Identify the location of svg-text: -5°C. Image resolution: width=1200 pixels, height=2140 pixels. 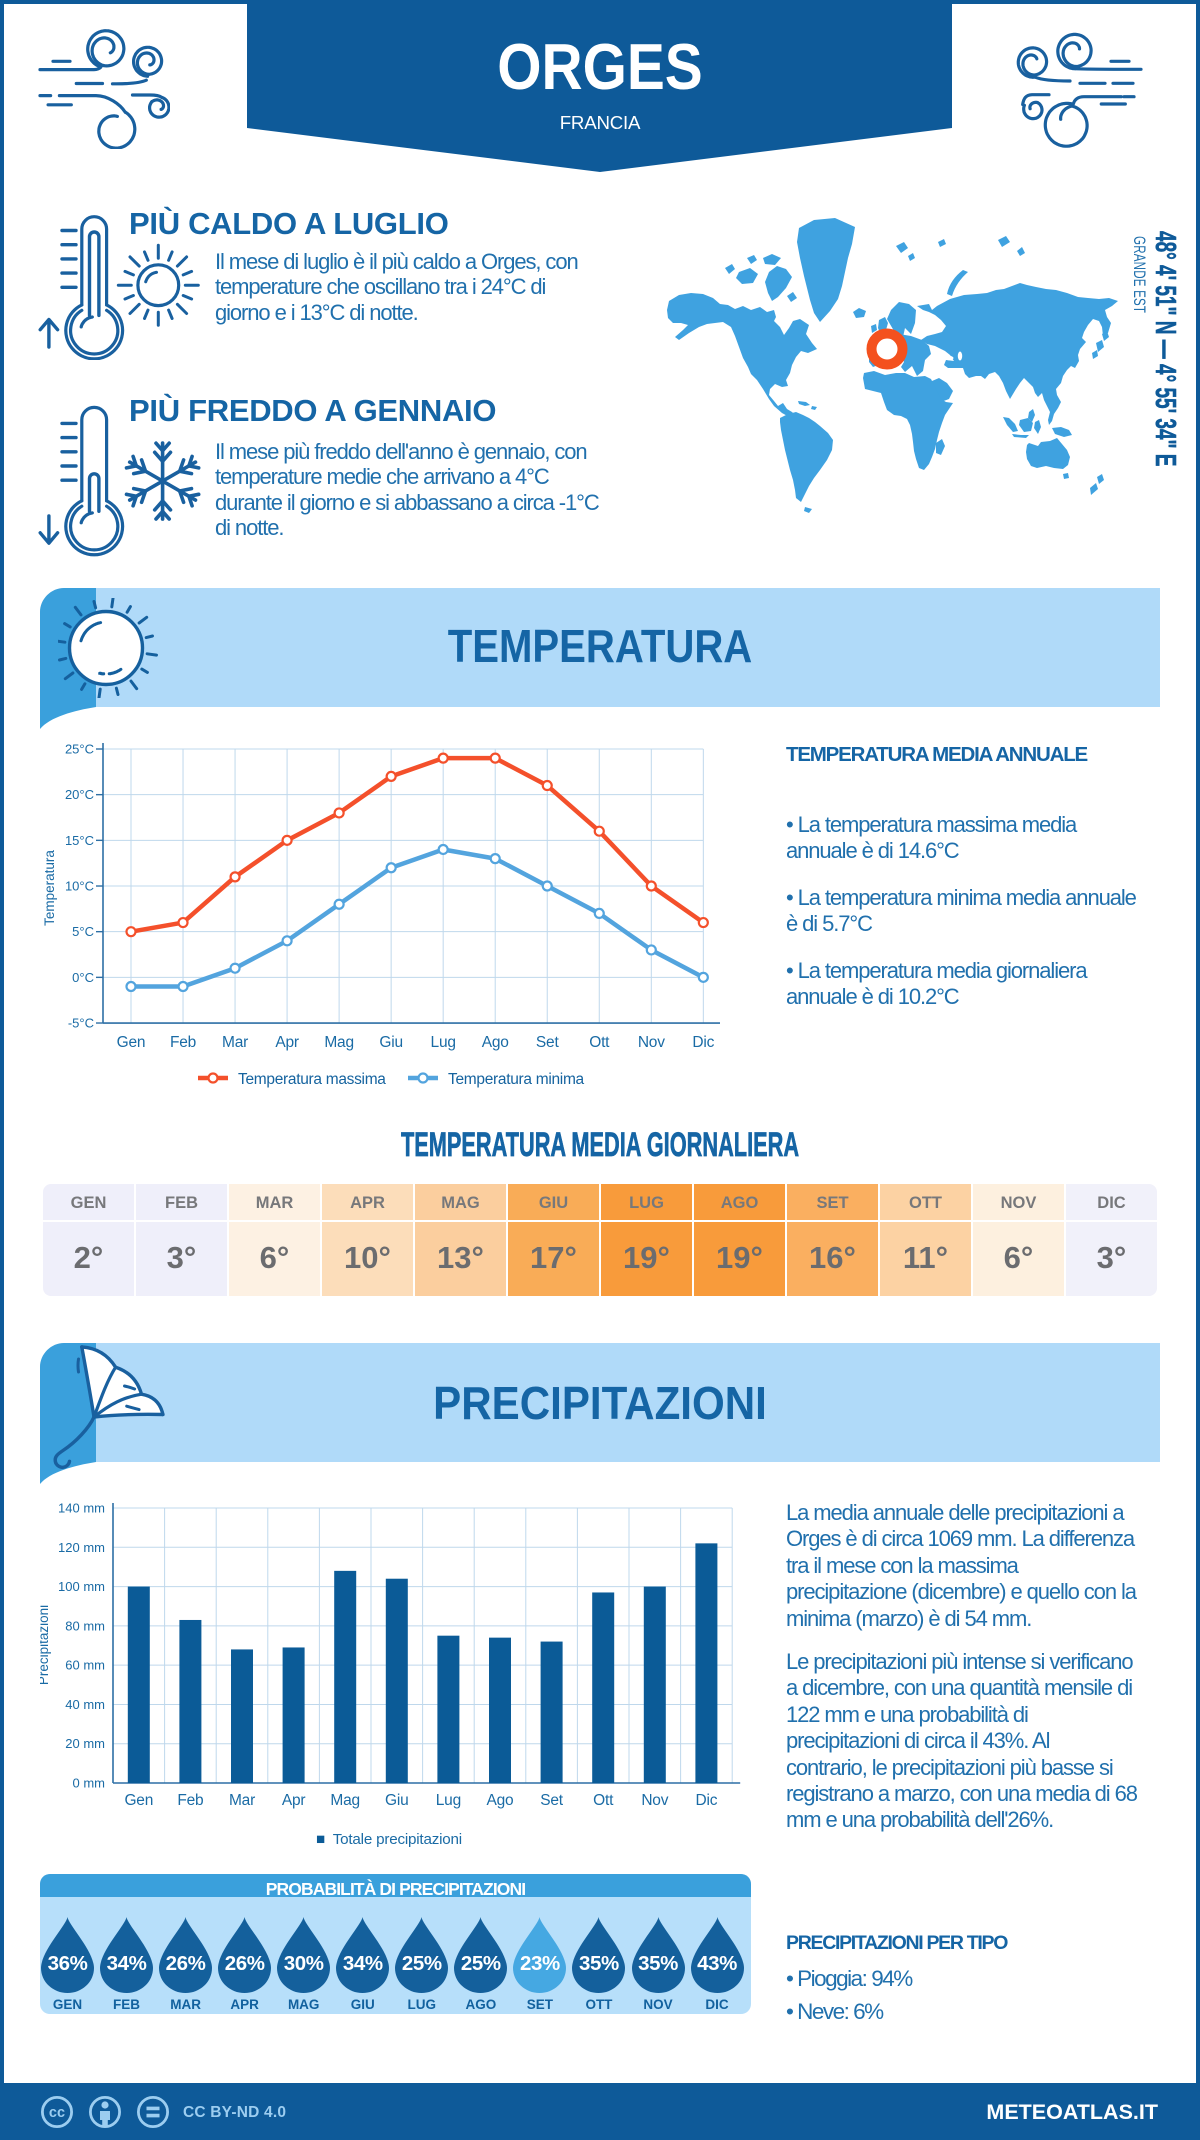
(81, 1023).